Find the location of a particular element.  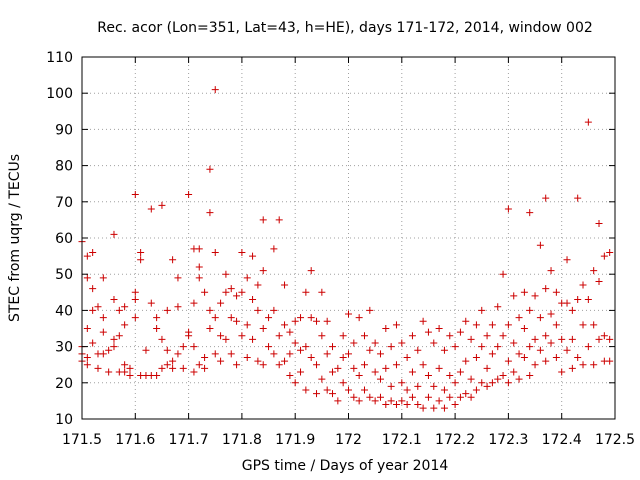

y-tick-label: 100 is located at coordinates (59, 94).